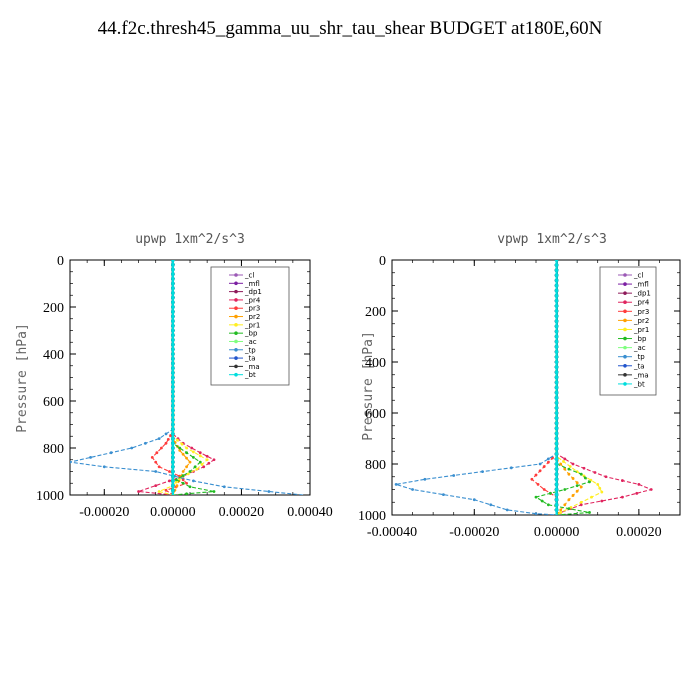 The image size is (700, 700). Describe the element at coordinates (53, 449) in the screenshot. I see `y-tick-label: 800` at that location.